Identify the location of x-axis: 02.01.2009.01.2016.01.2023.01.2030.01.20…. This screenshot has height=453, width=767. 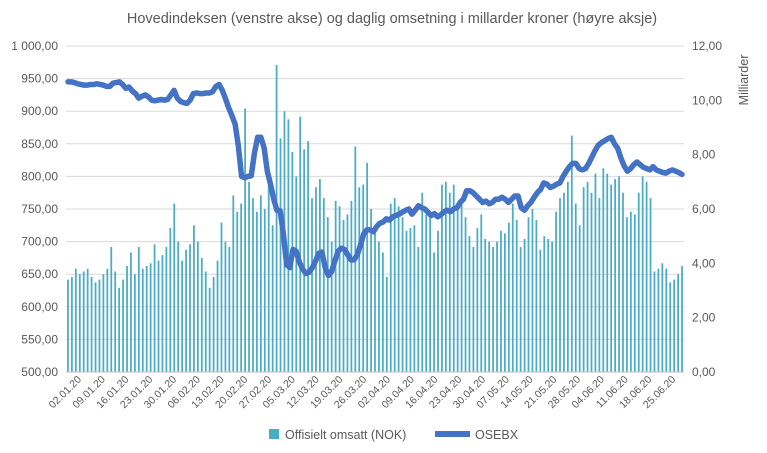
(365, 391).